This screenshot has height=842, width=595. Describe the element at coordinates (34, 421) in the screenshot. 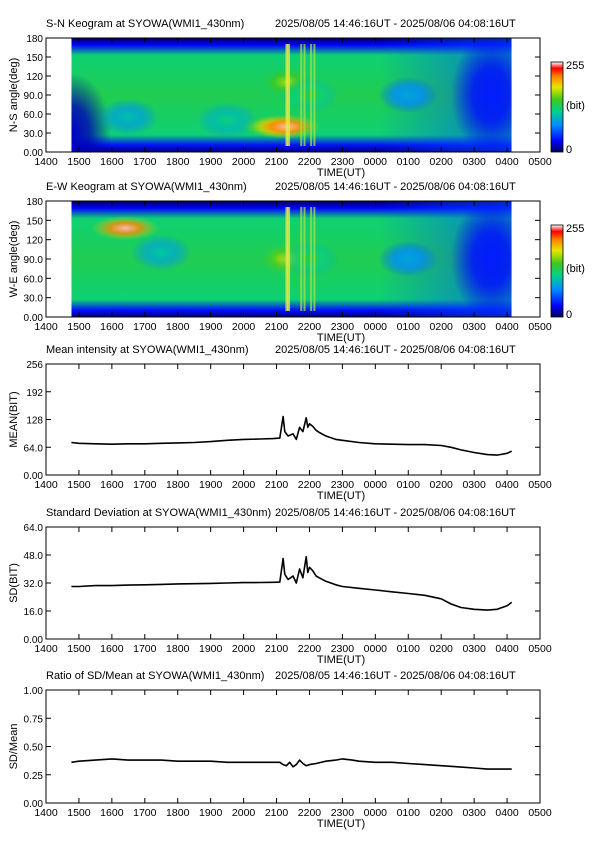

I see `y-tick-label: 128` at that location.